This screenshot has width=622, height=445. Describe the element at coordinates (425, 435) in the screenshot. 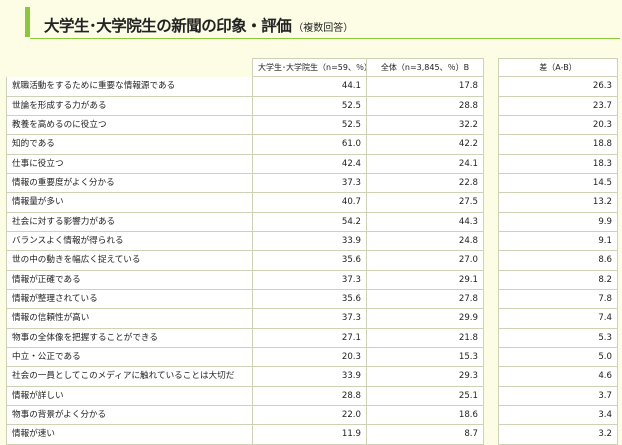

I see `value-b: 8.7` at that location.